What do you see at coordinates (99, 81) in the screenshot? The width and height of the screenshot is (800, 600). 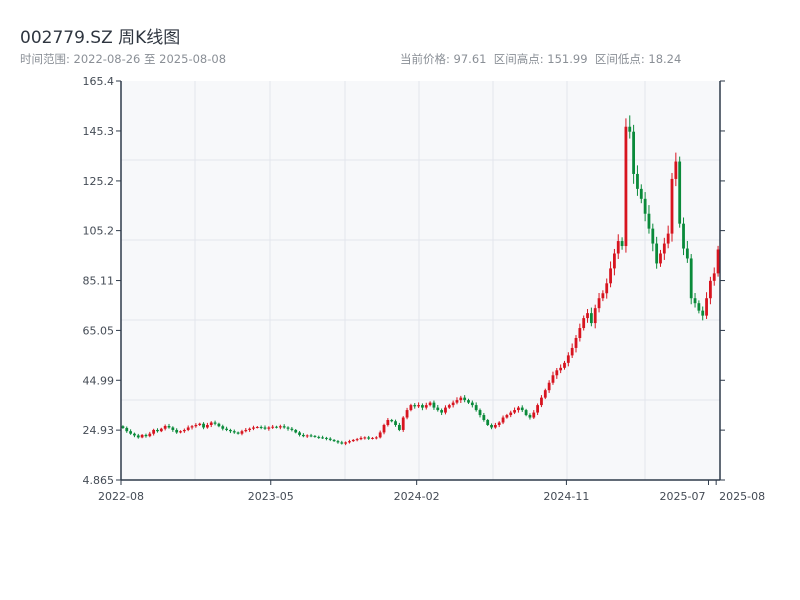 I see `y-tick-label: 165.4` at bounding box center [99, 81].